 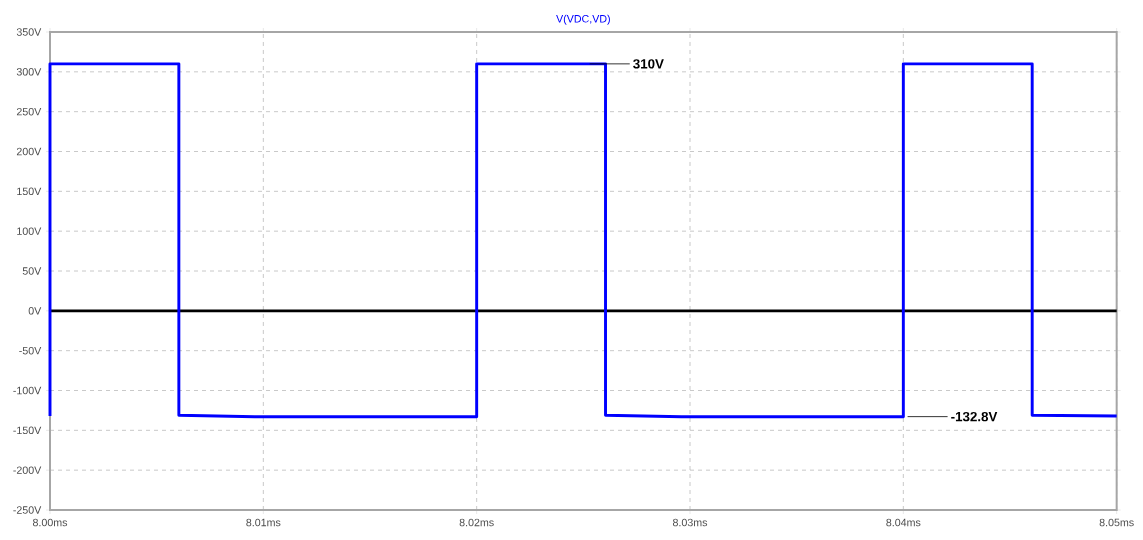 I want to click on y-tick-label: 100V, so click(x=29, y=231).